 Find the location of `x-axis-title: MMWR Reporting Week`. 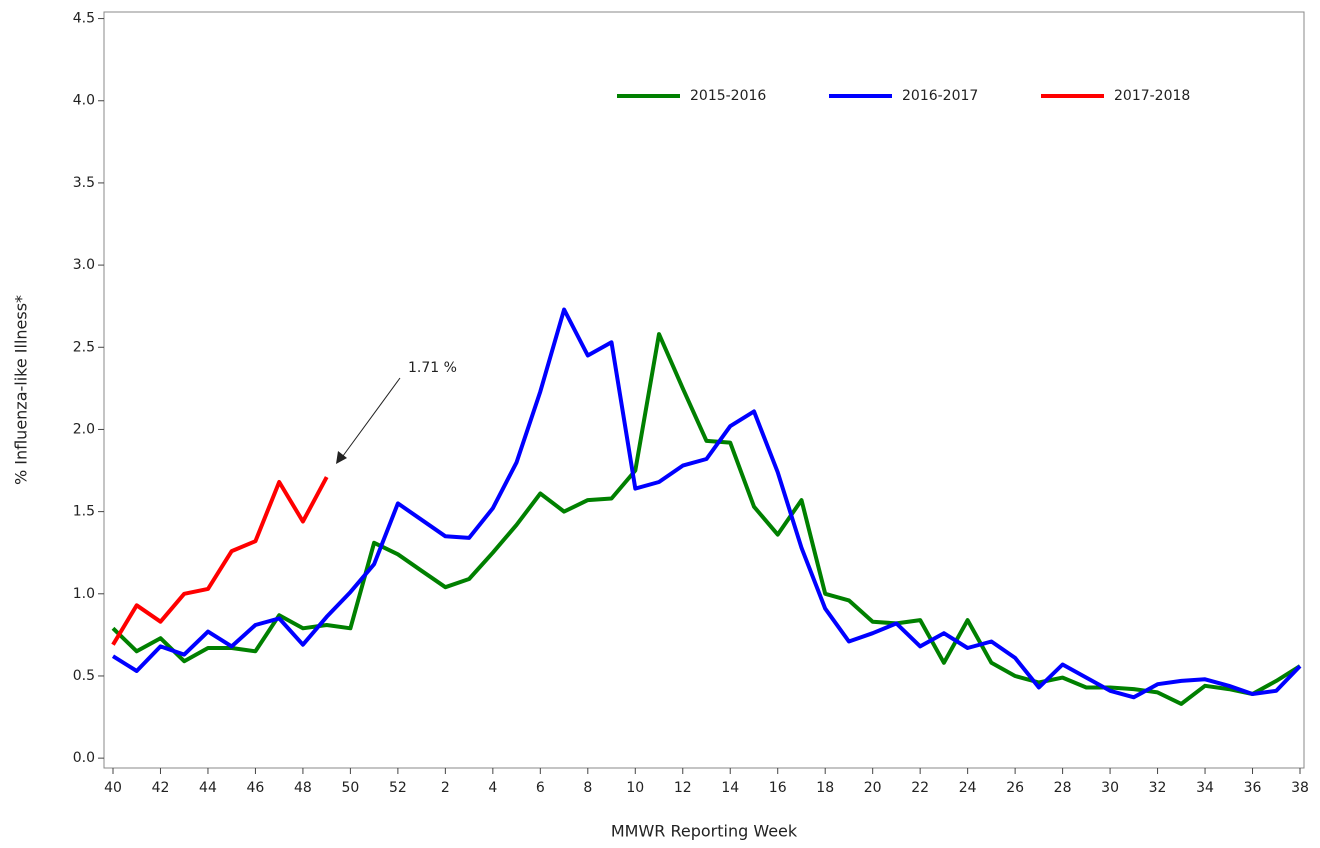

x-axis-title: MMWR Reporting Week is located at coordinates (704, 831).